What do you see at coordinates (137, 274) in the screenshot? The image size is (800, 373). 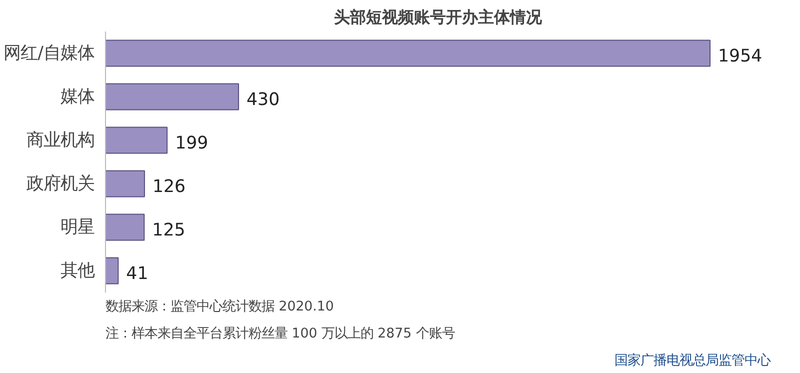 I see `data-label: 41` at bounding box center [137, 274].